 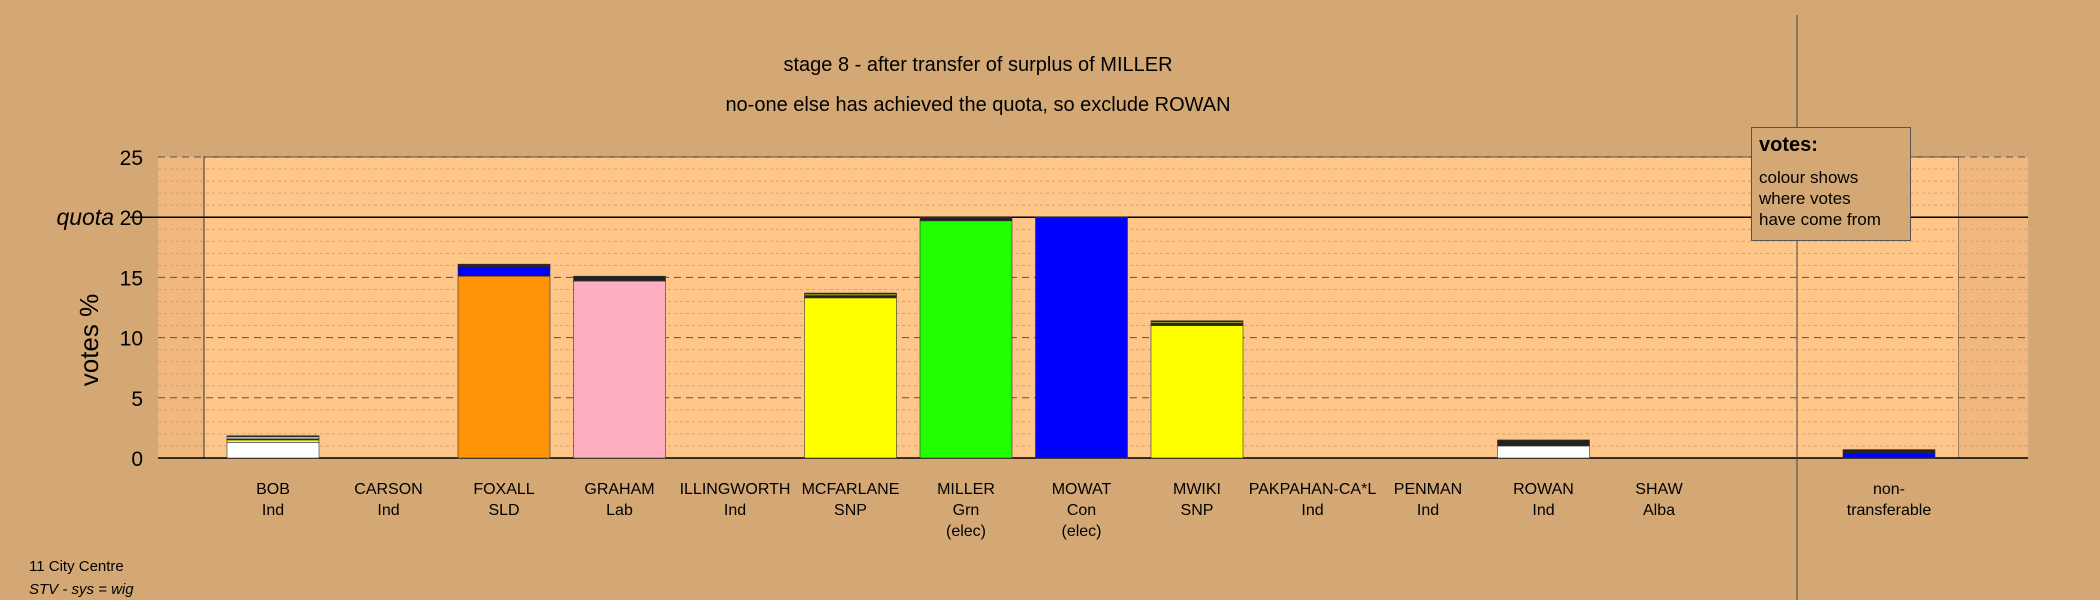 I want to click on candidate-name-label: BOB, so click(x=273, y=489).